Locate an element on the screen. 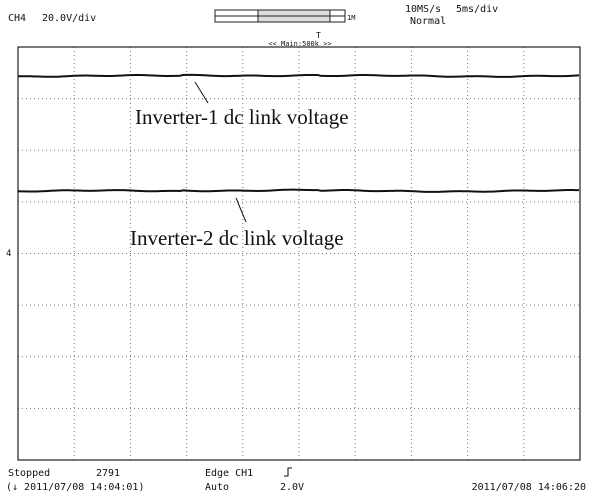 This screenshot has width=594, height=497. channel: CH4 is located at coordinates (17, 18).